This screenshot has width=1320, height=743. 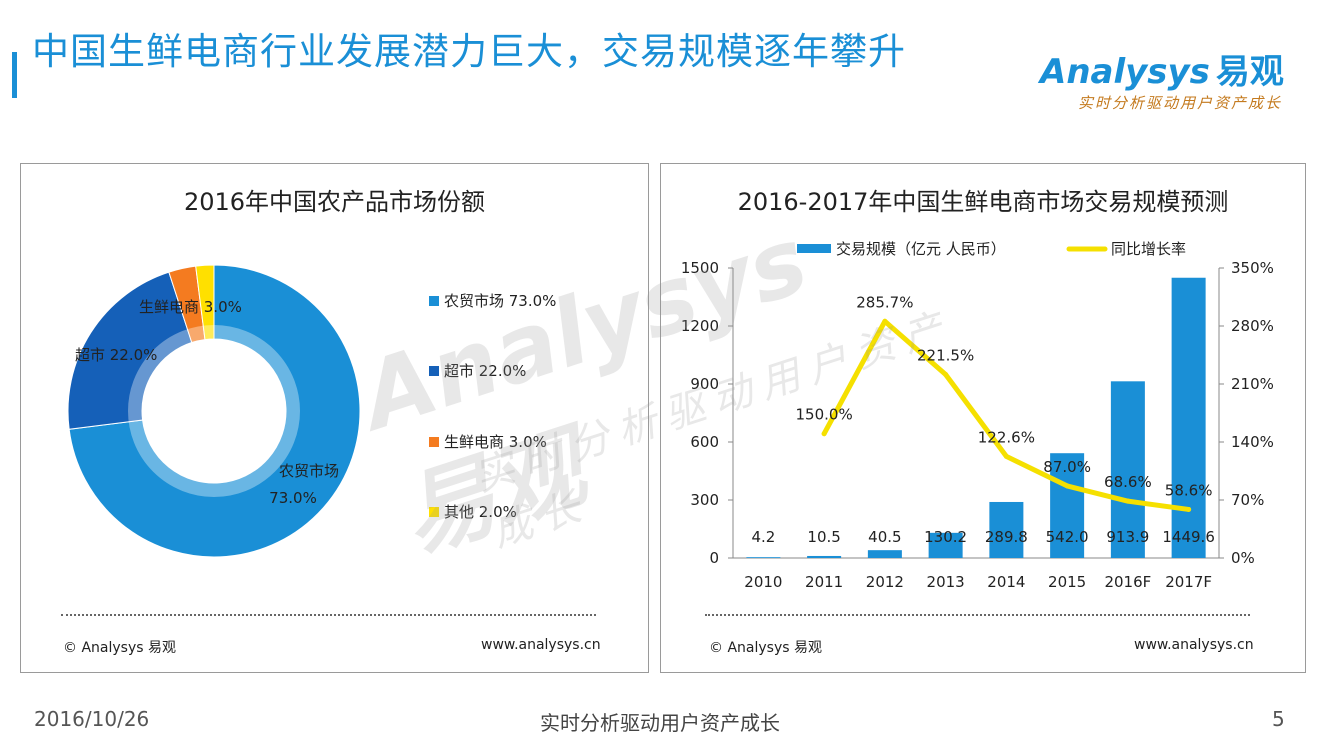 What do you see at coordinates (1179, 103) in the screenshot?
I see `logo-slogan: 实时分析驱动用户资产成长` at bounding box center [1179, 103].